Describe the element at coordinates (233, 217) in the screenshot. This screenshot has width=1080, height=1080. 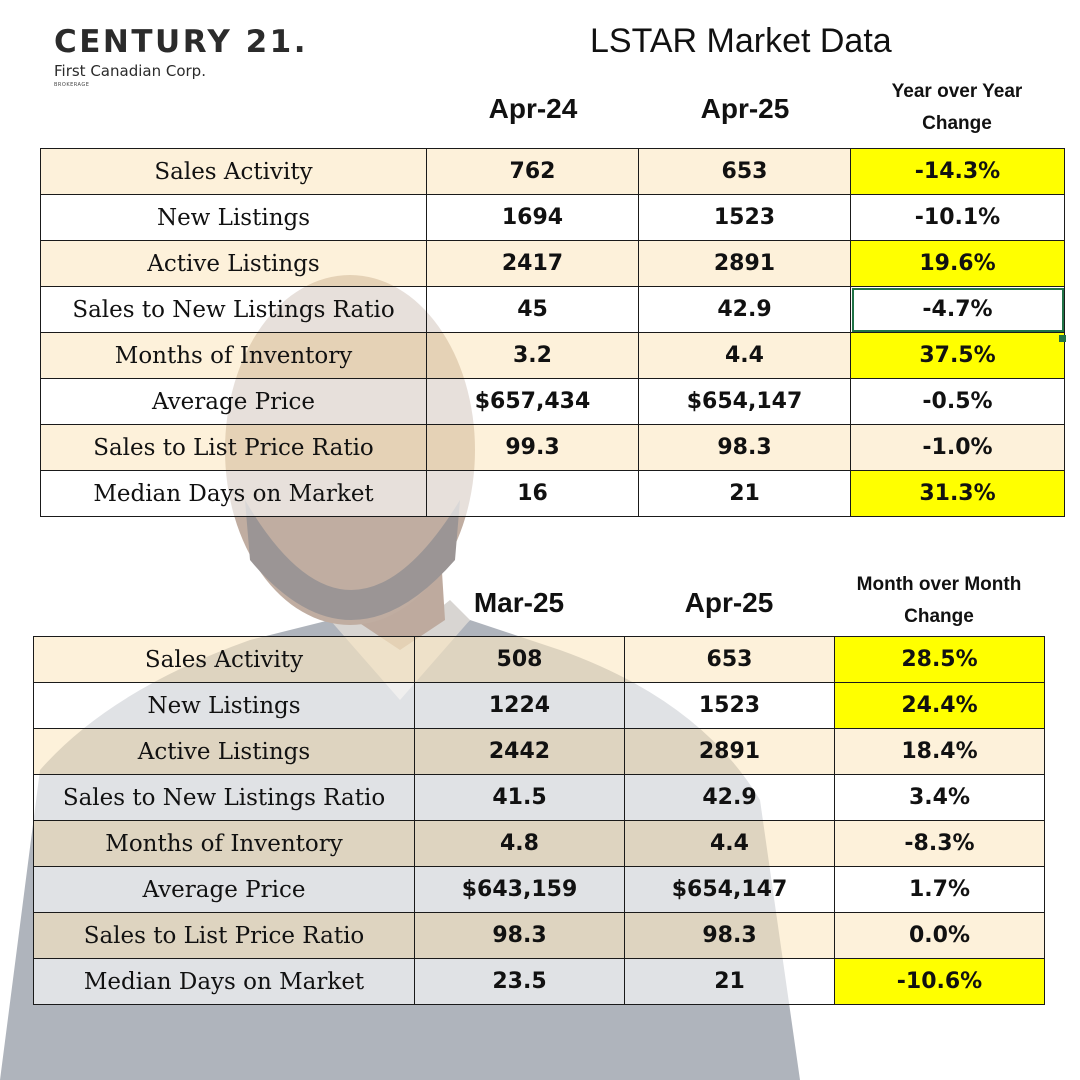
I see `yoy-metric-label: New Listings` at that location.